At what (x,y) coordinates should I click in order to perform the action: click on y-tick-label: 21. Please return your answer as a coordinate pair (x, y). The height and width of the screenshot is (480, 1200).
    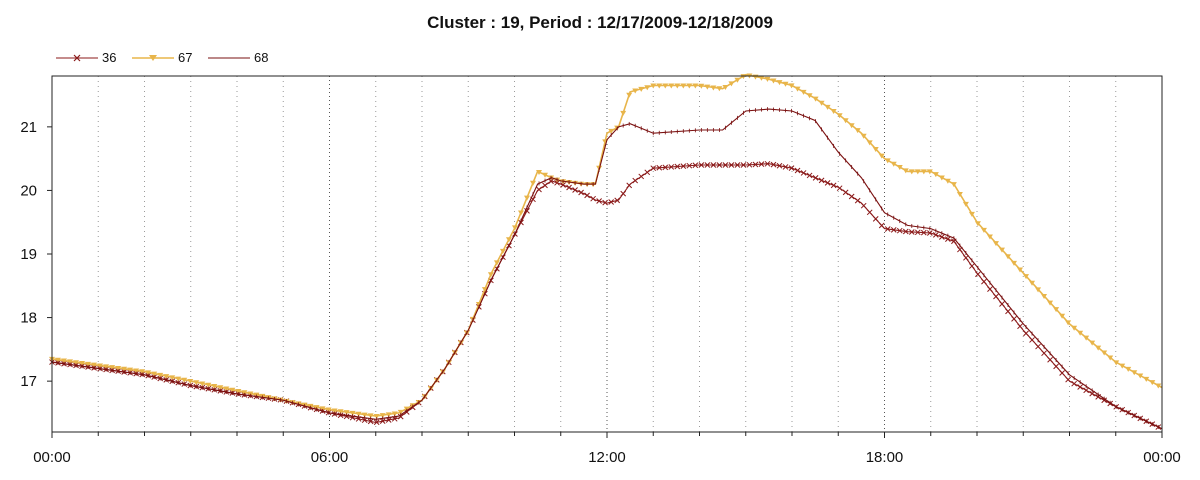
    Looking at the image, I should click on (28, 127).